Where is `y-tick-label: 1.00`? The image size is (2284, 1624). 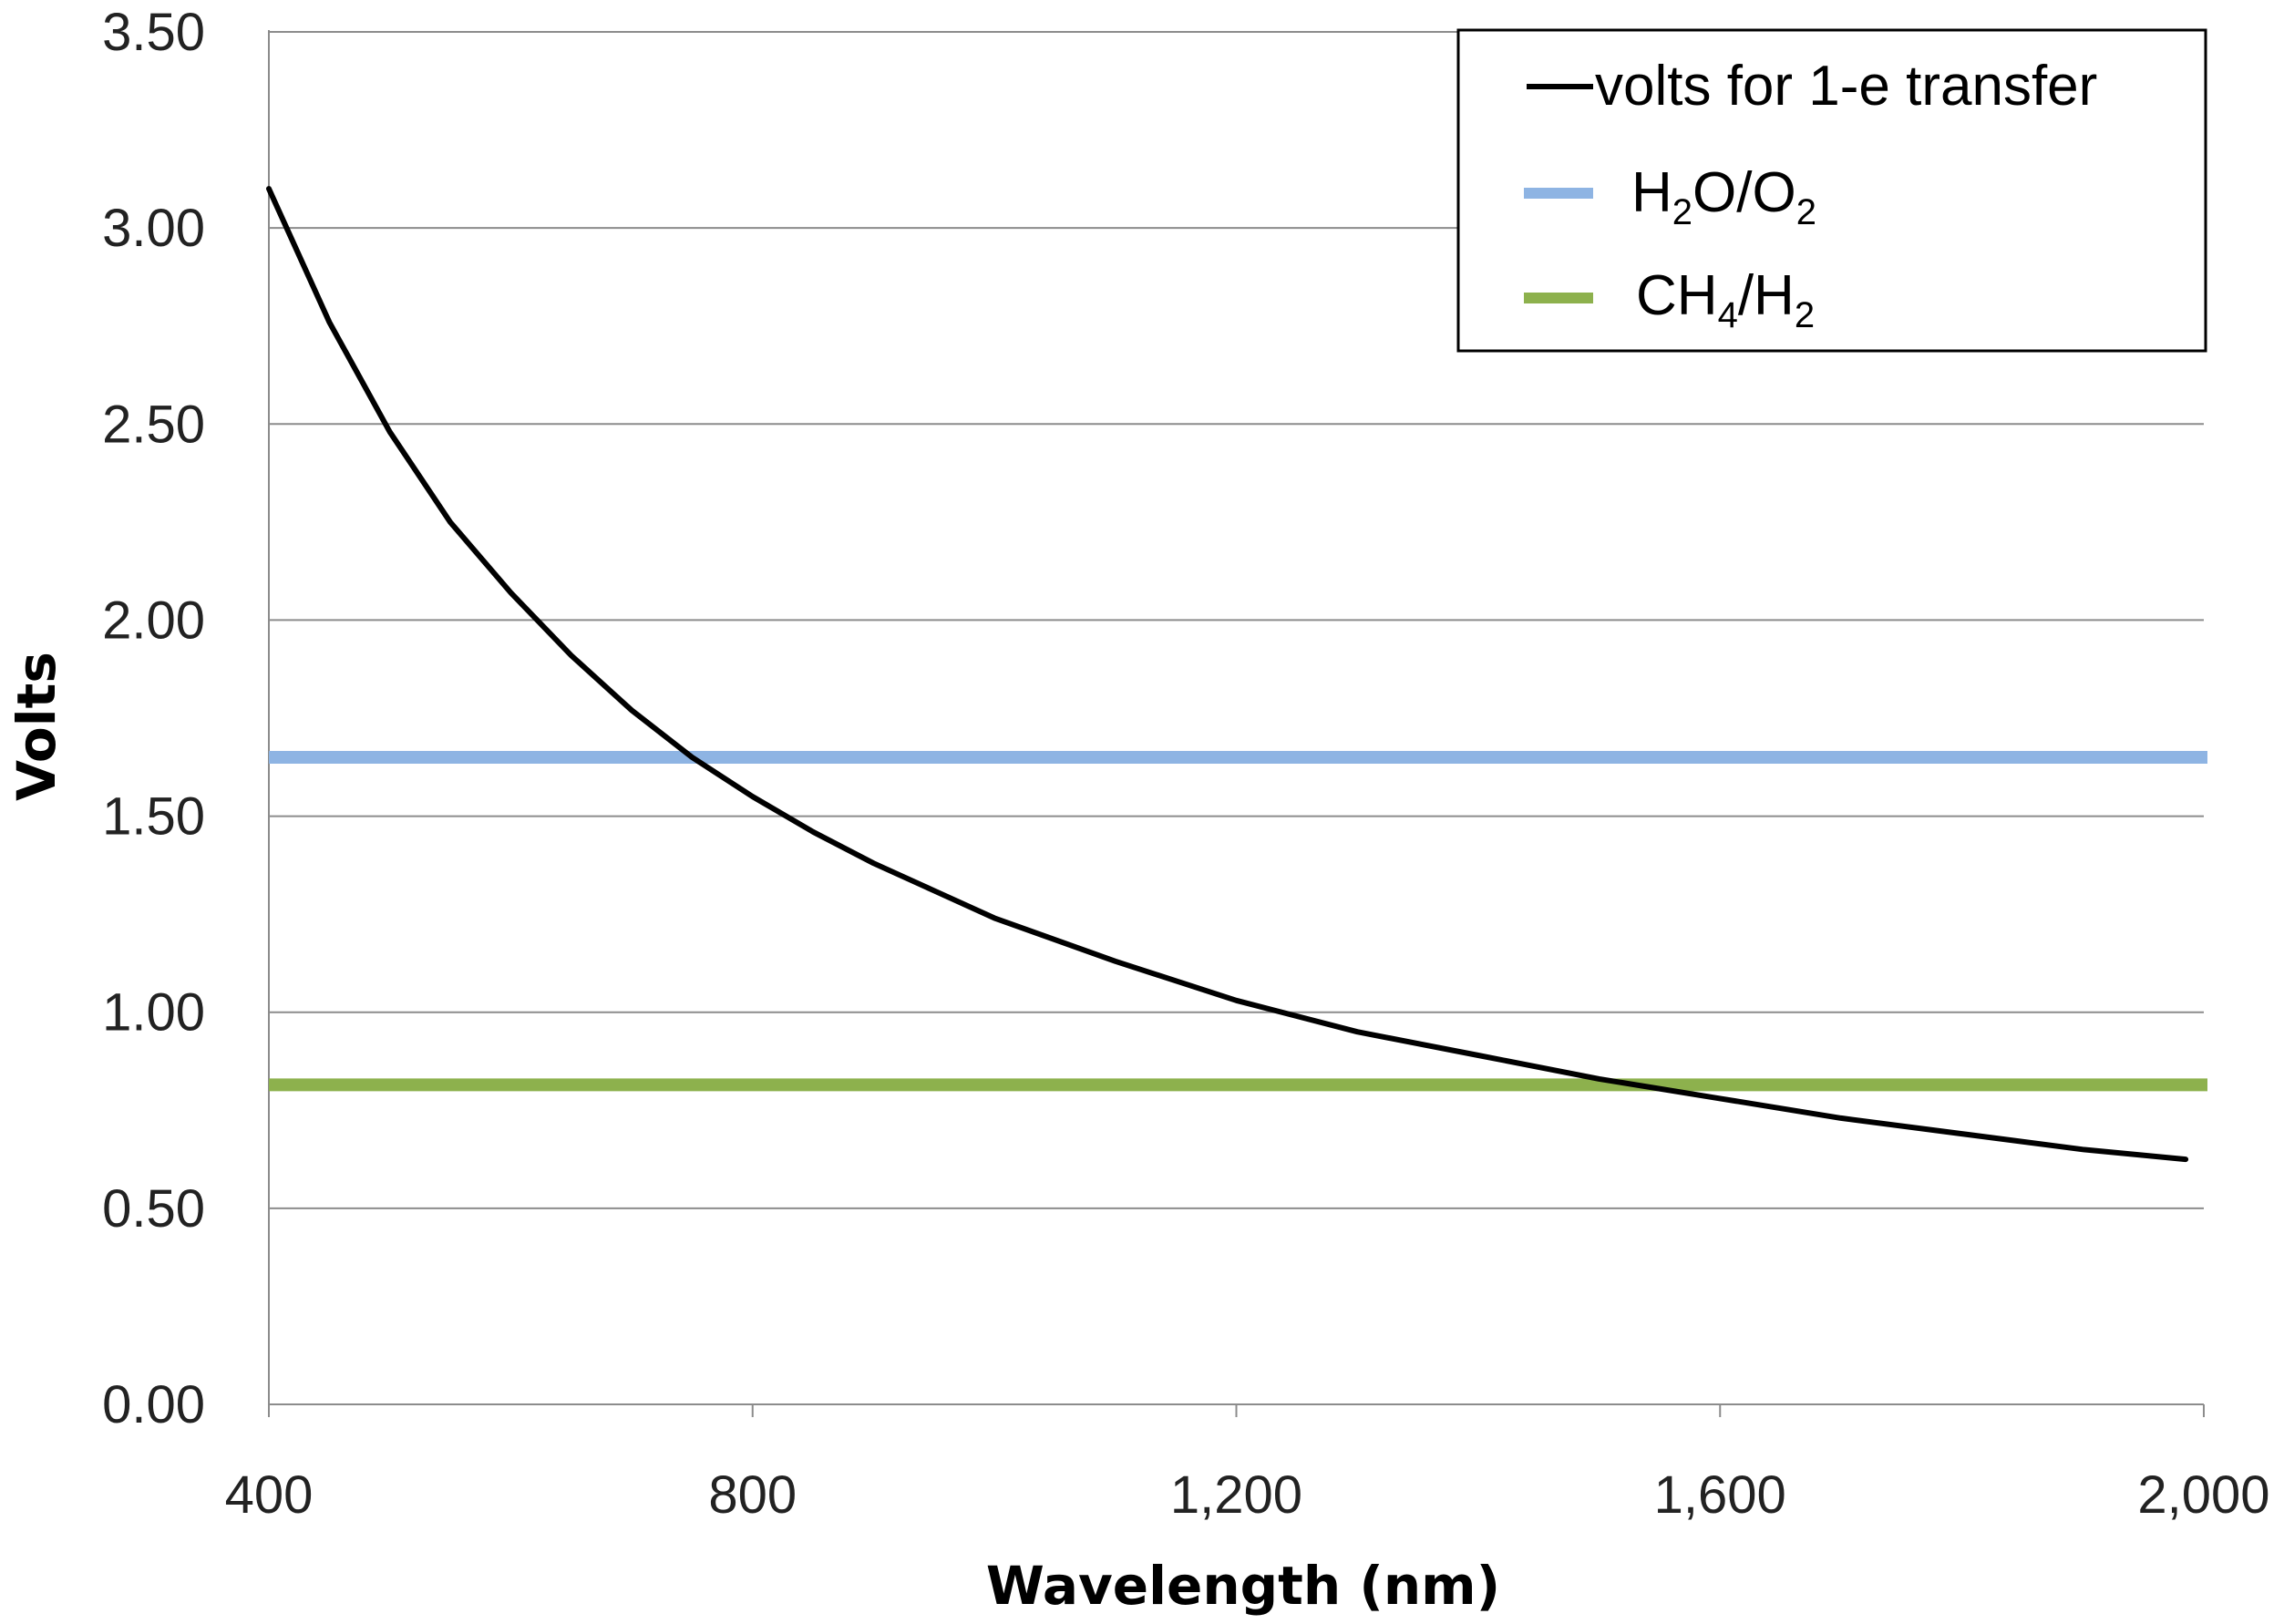 y-tick-label: 1.00 is located at coordinates (153, 1013).